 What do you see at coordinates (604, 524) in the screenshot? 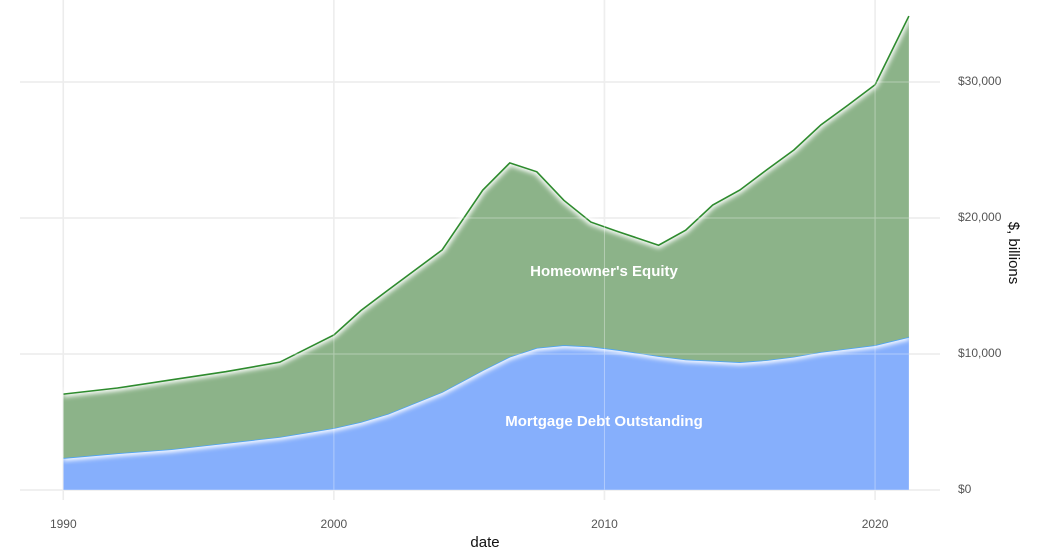
I see `x-tick-label: 2010` at bounding box center [604, 524].